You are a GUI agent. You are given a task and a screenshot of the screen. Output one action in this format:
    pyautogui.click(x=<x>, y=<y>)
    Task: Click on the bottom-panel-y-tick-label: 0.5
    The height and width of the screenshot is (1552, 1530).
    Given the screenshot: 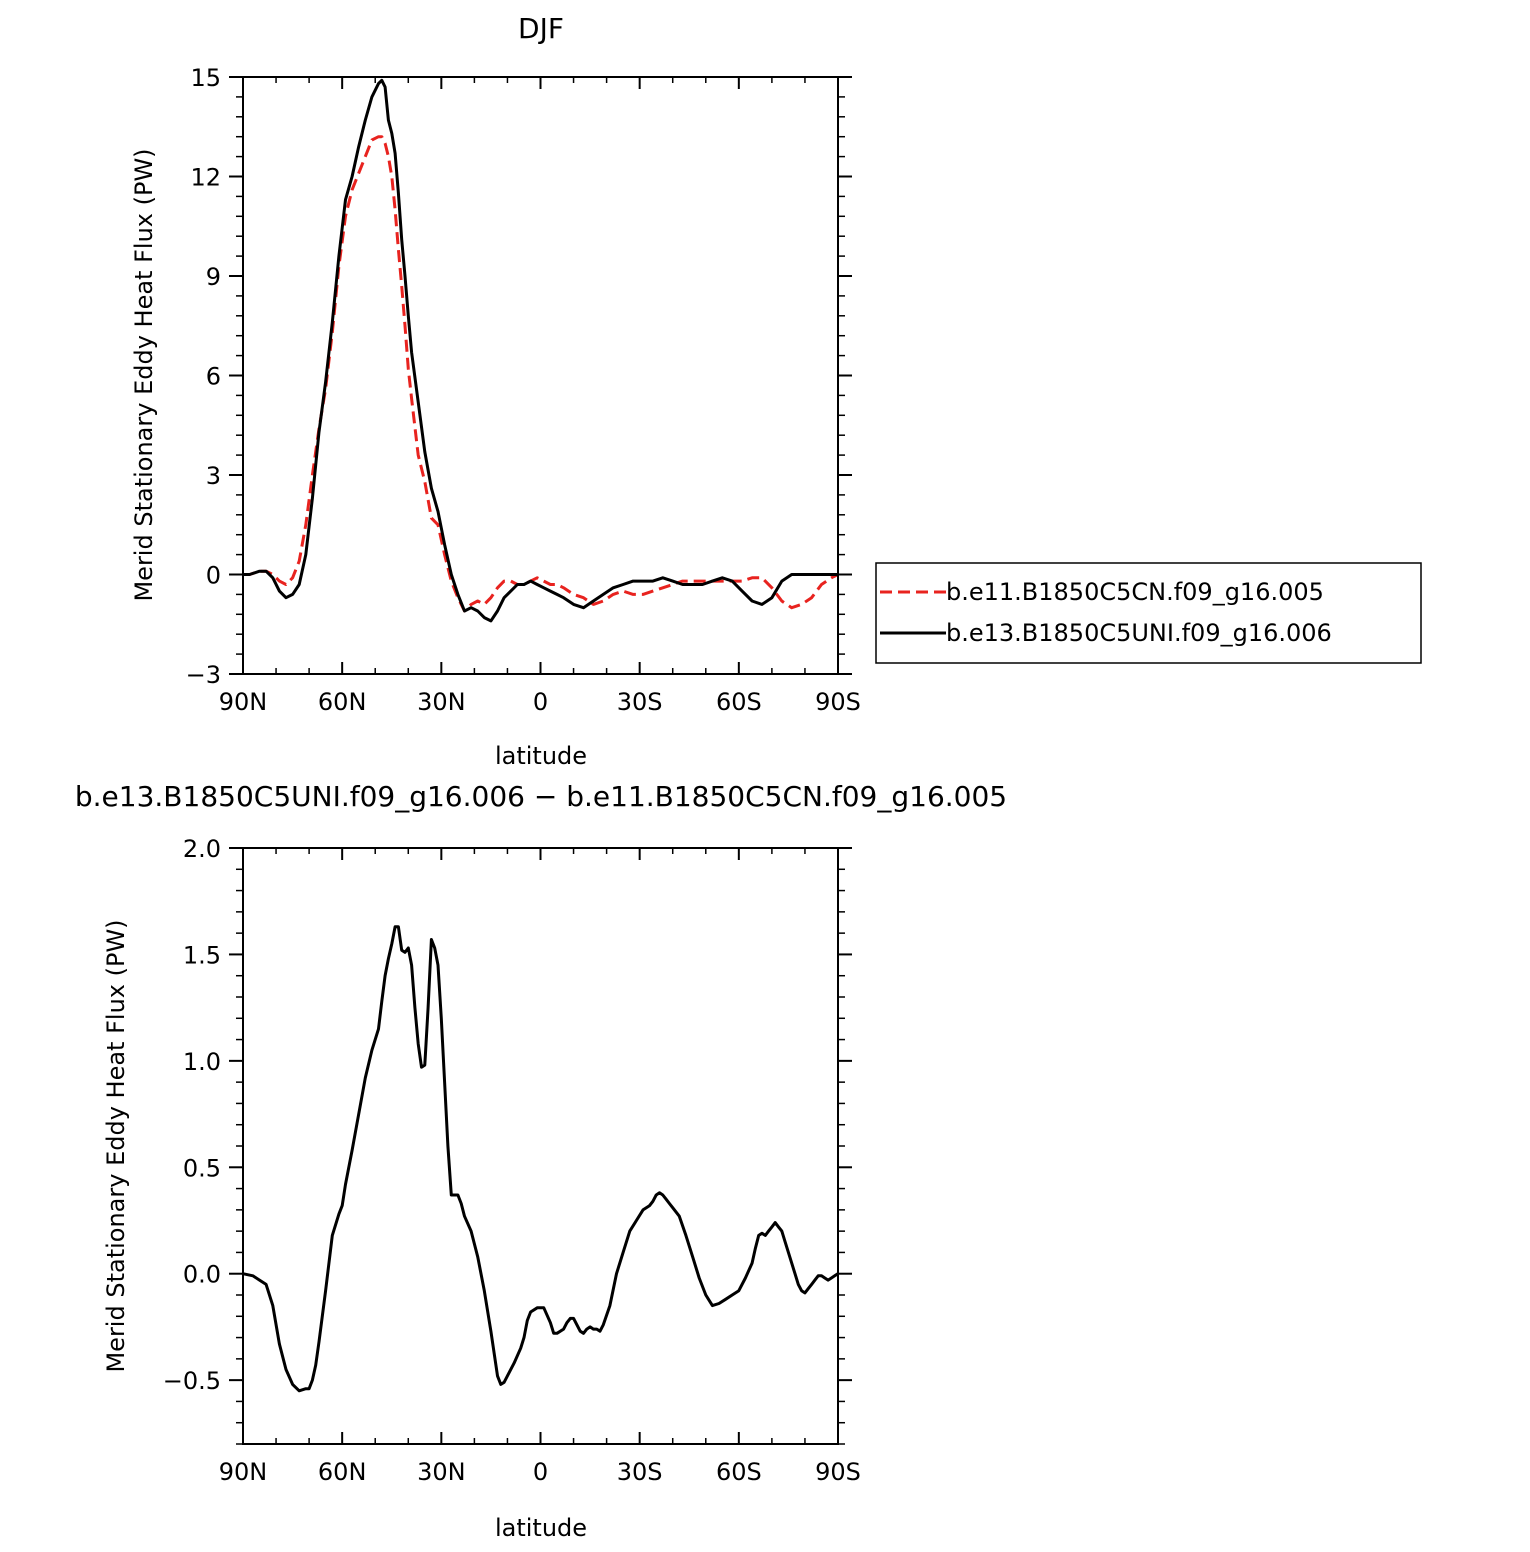 What is the action you would take?
    pyautogui.click(x=202, y=1168)
    